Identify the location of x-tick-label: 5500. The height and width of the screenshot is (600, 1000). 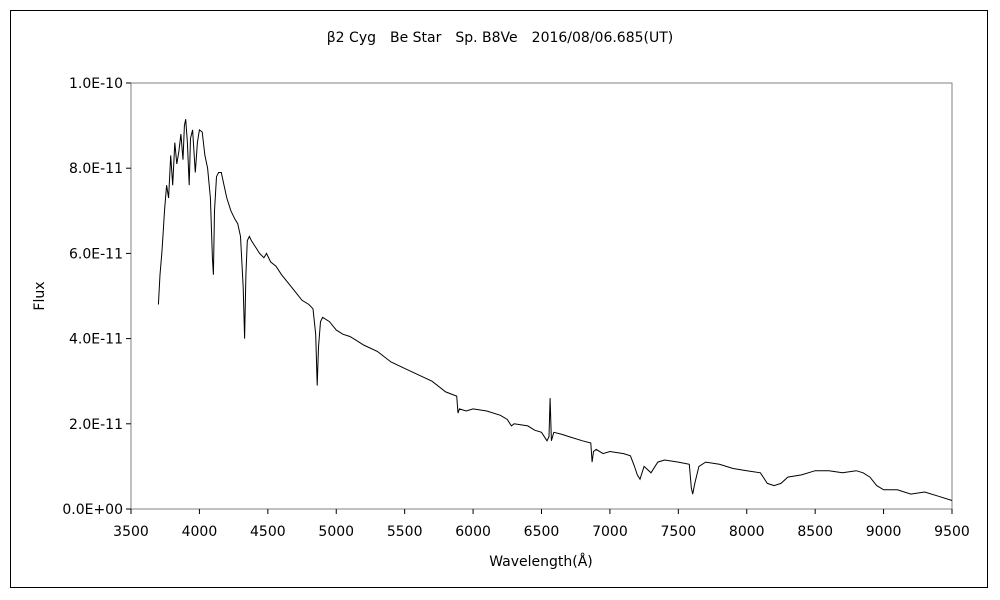
(405, 532).